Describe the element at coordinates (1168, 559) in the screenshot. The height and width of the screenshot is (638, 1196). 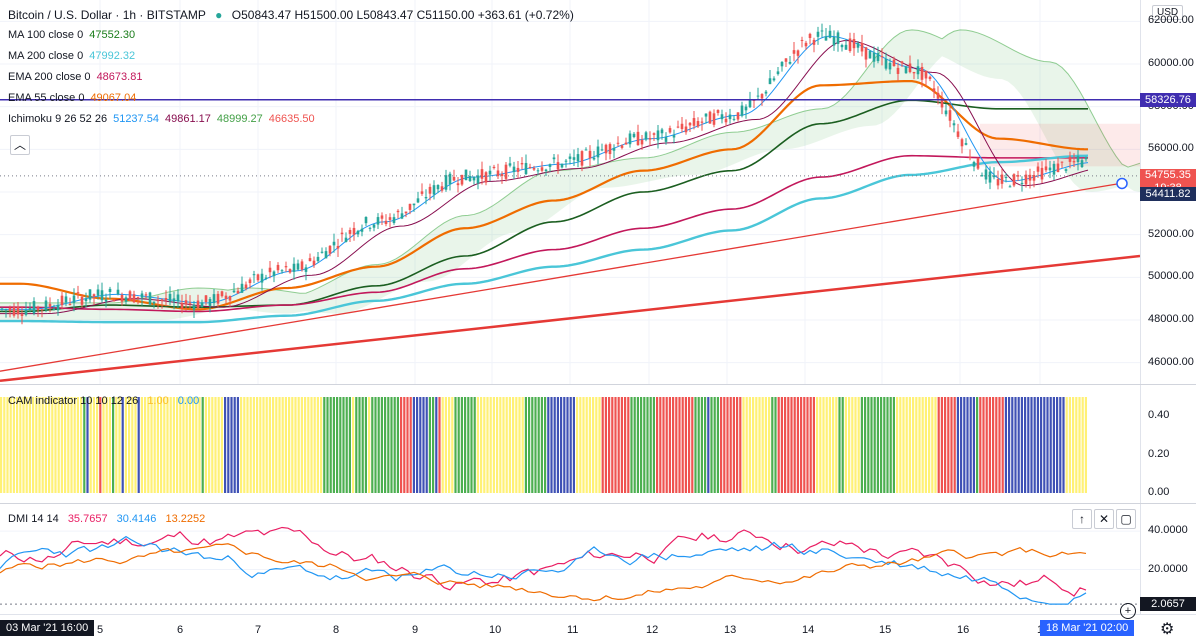
I see `dmi-axis` at that location.